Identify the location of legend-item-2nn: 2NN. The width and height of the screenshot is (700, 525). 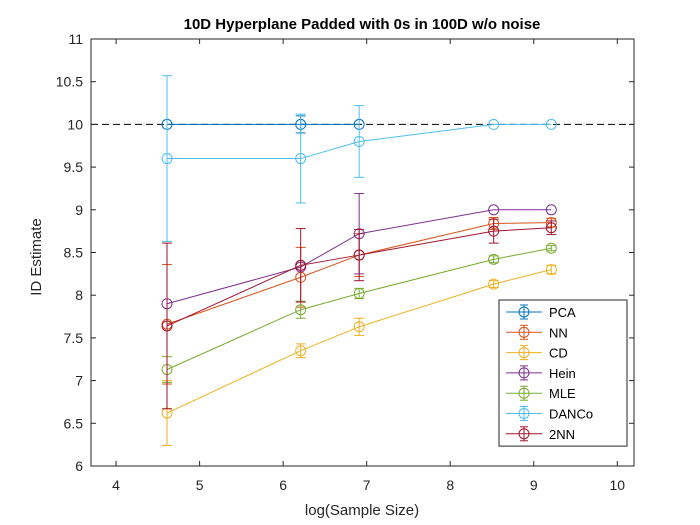
(540, 434).